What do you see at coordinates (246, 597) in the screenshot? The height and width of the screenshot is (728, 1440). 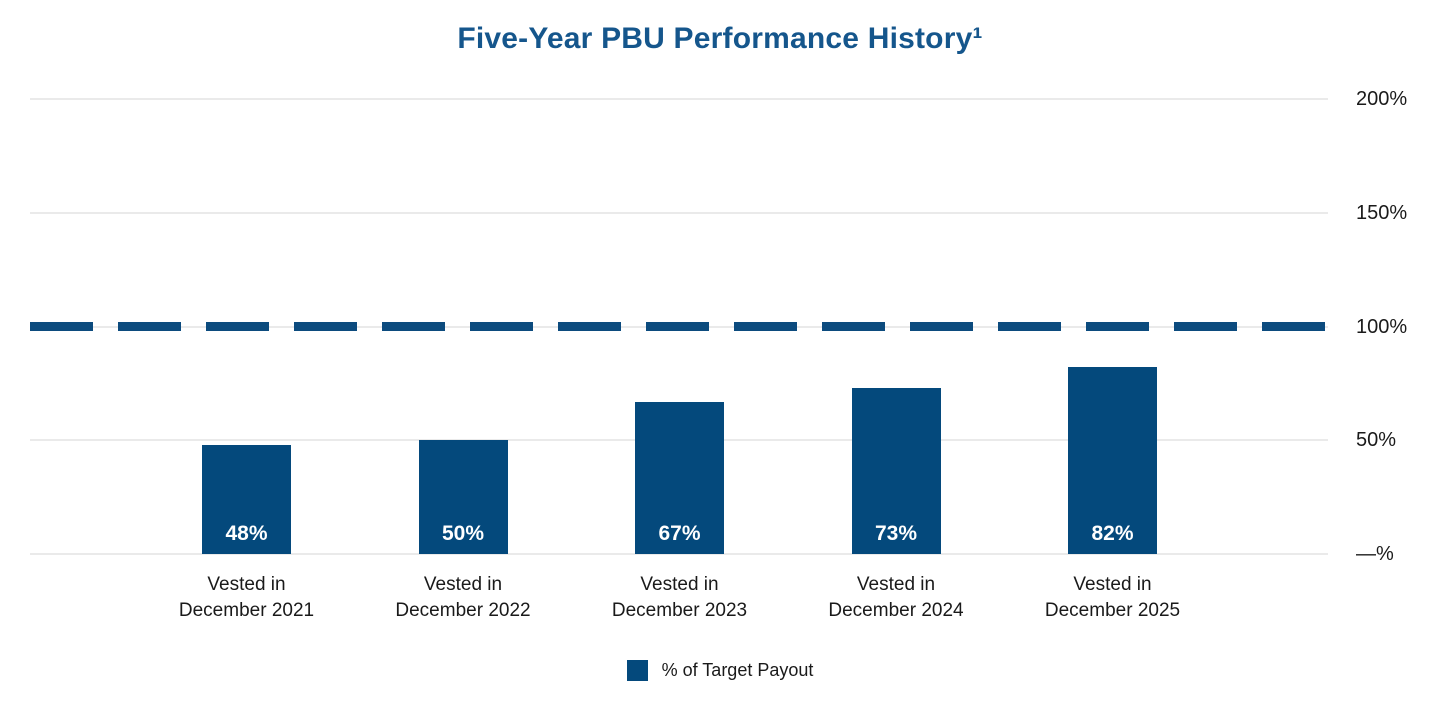 I see `x-axis-category-label: Vested in December 2021` at bounding box center [246, 597].